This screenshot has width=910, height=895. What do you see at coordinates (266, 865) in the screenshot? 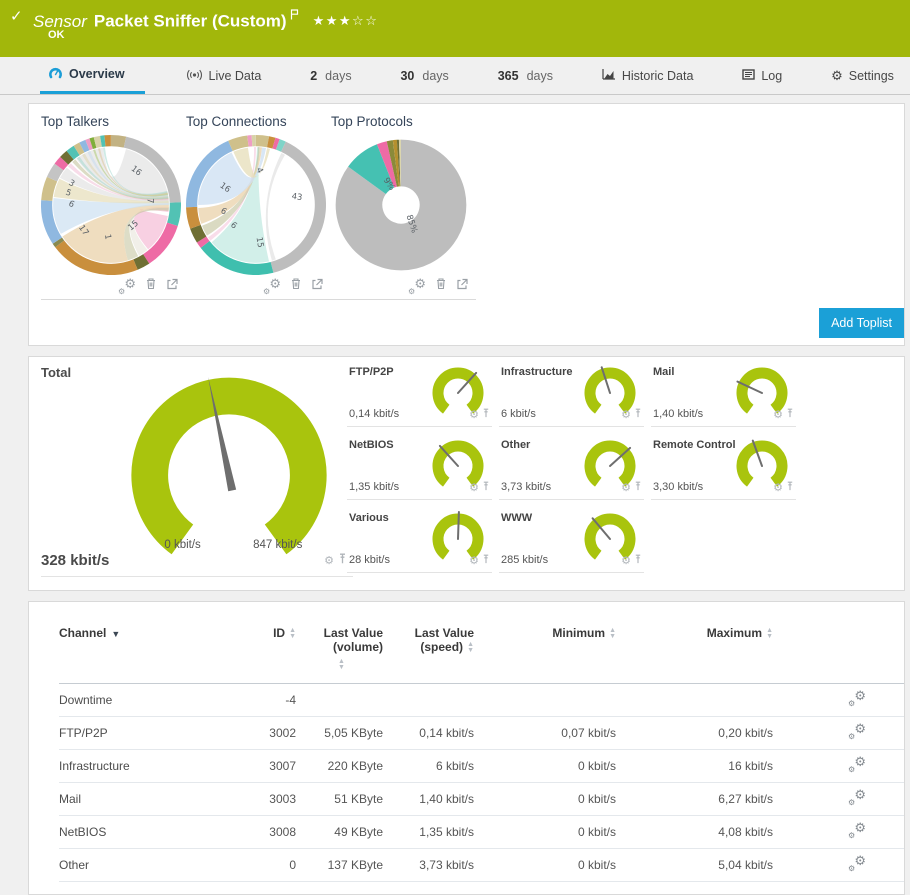
I see `channel-id: 0` at bounding box center [266, 865].